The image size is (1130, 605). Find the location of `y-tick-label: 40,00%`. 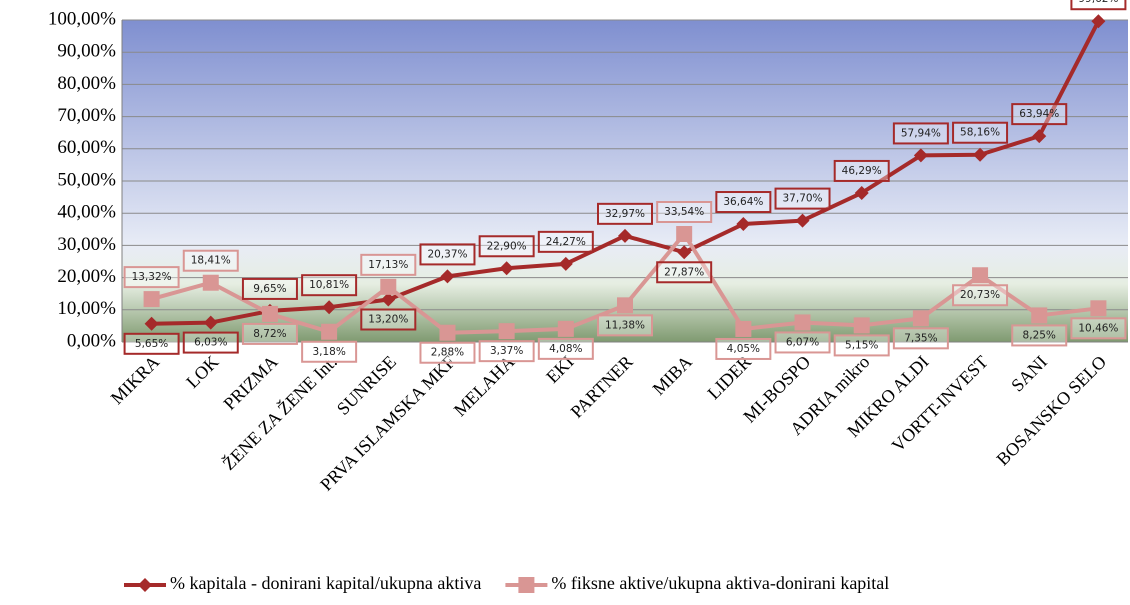

y-tick-label: 40,00% is located at coordinates (86, 212).